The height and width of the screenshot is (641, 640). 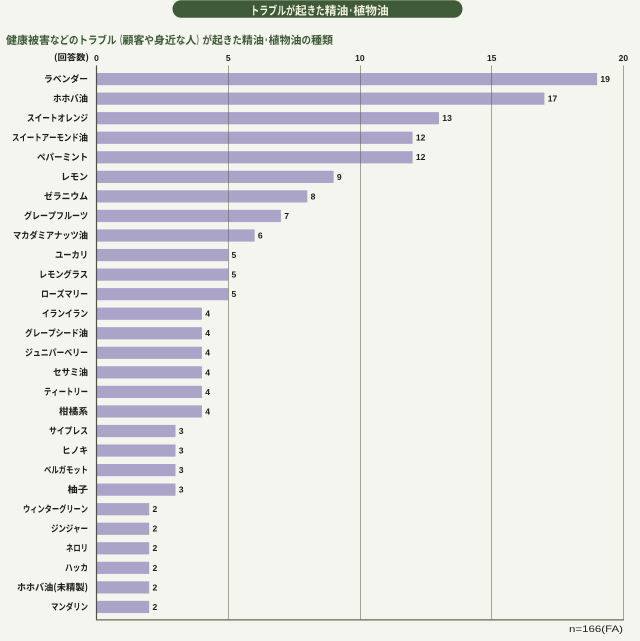 I want to click on svg-text: 7, so click(x=286, y=216).